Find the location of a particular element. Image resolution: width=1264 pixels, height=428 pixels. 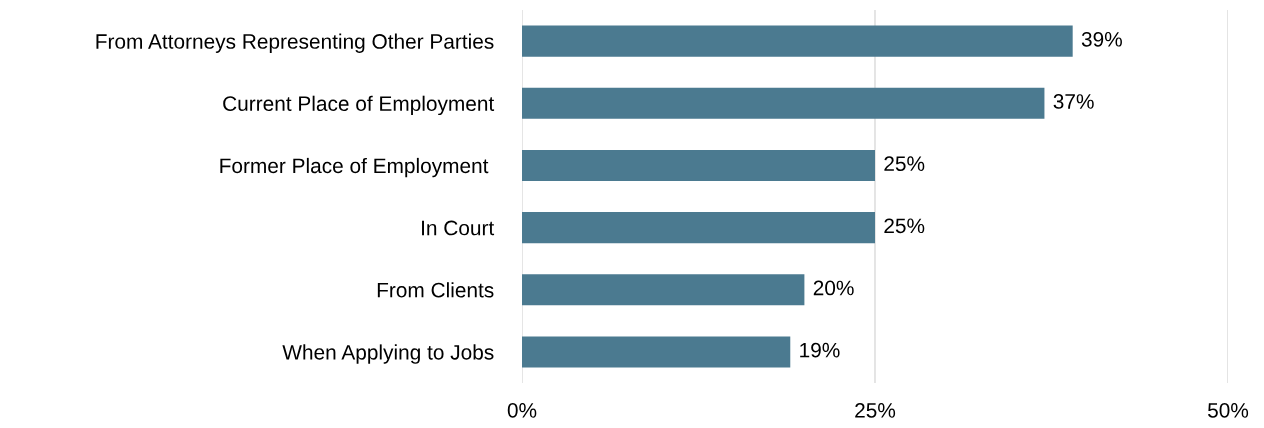

data-label: 39% is located at coordinates (1101, 39).